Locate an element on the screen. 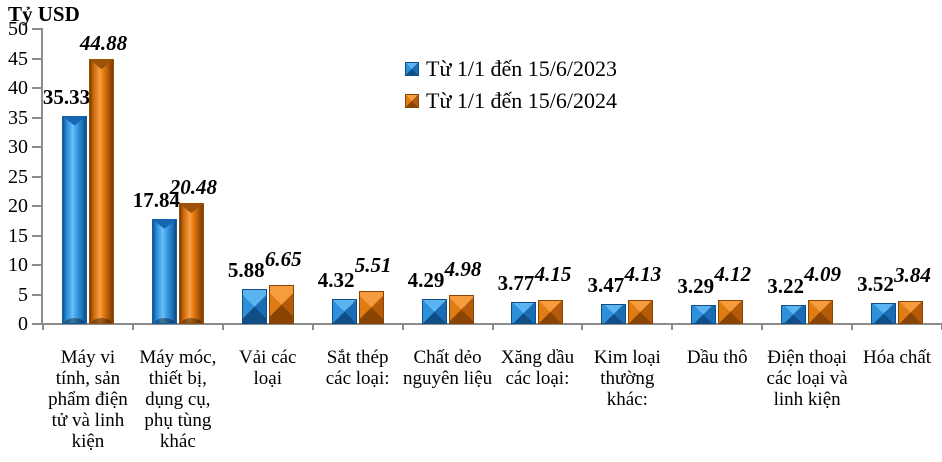  bar-value-label: 3.84 is located at coordinates (912, 275).